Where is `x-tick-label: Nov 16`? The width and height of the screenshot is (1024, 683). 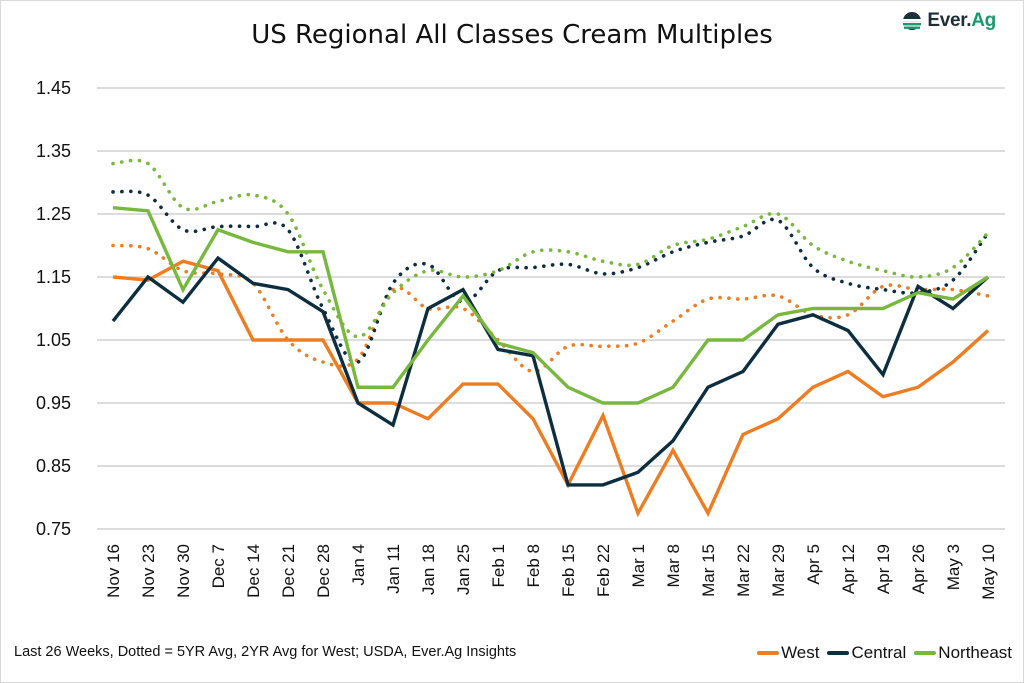
x-tick-label: Nov 16 is located at coordinates (113, 571).